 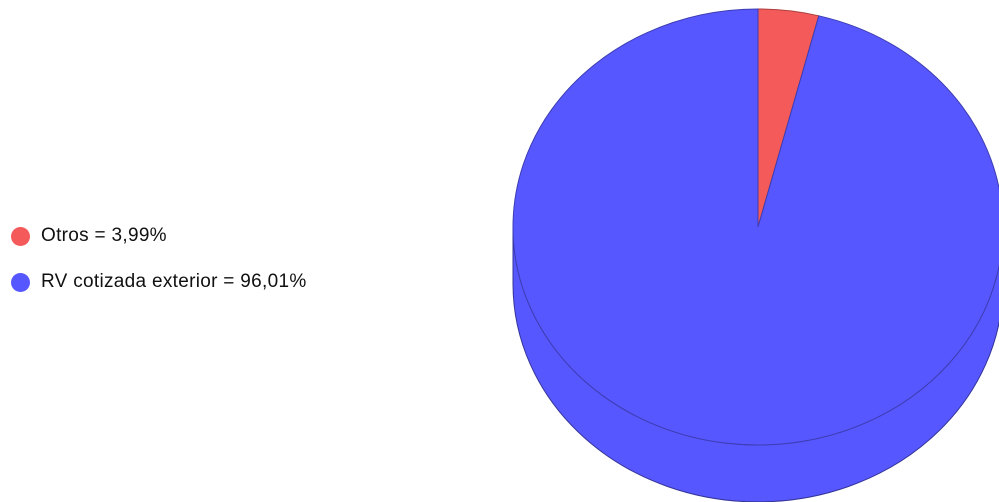 I want to click on legend-marker-otros, so click(x=20, y=236).